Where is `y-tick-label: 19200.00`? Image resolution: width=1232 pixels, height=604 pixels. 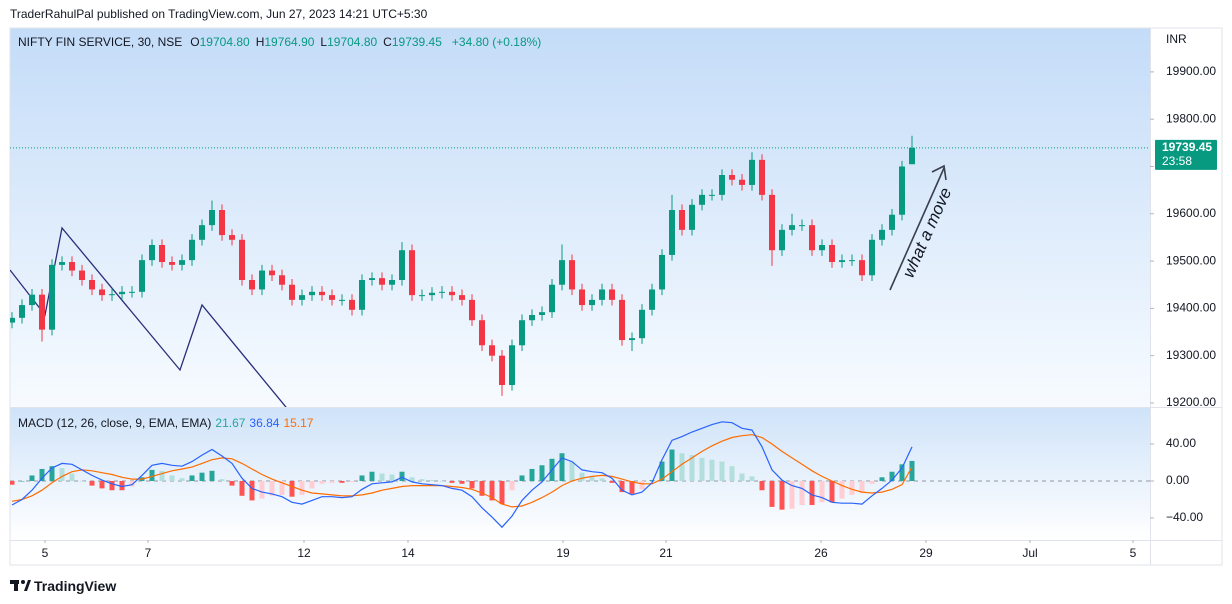
y-tick-label: 19200.00 is located at coordinates (1191, 402).